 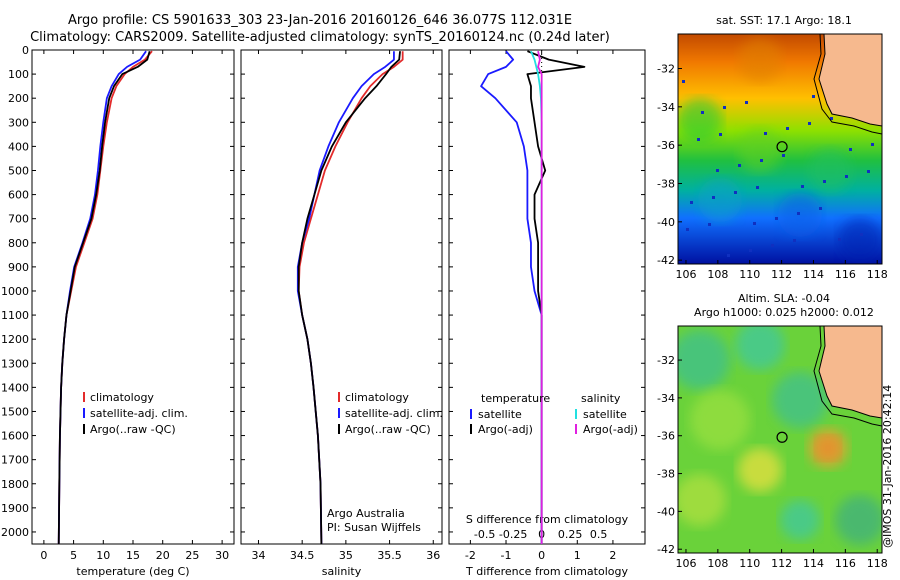 I want to click on x-axis-label: temperature (deg C), so click(x=132, y=571).